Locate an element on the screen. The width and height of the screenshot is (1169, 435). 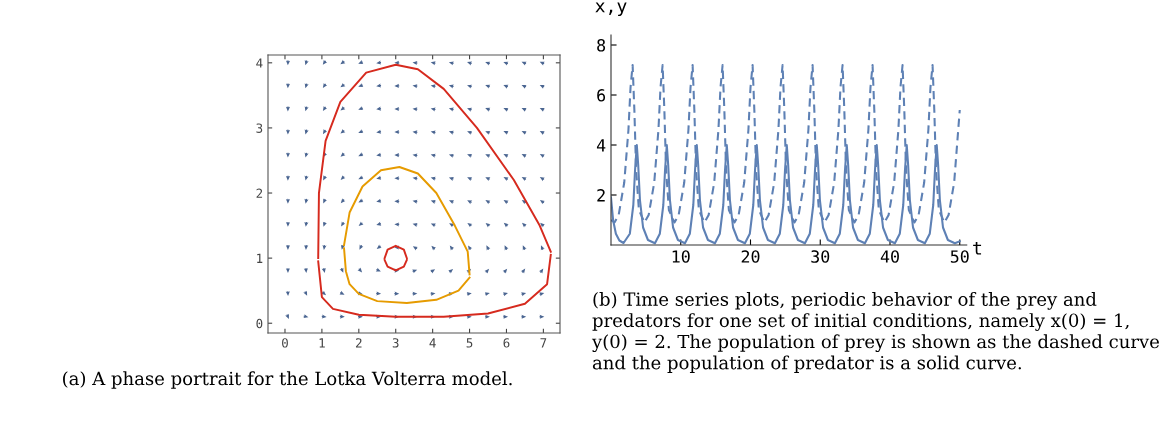
x-tick-label: 50 is located at coordinates (959, 256).